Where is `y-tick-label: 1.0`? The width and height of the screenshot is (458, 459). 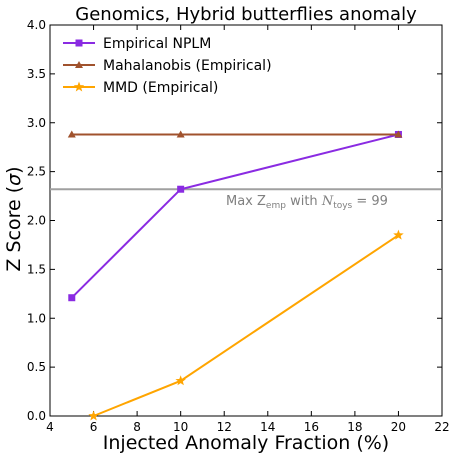 y-tick-label: 1.0 is located at coordinates (36, 318).